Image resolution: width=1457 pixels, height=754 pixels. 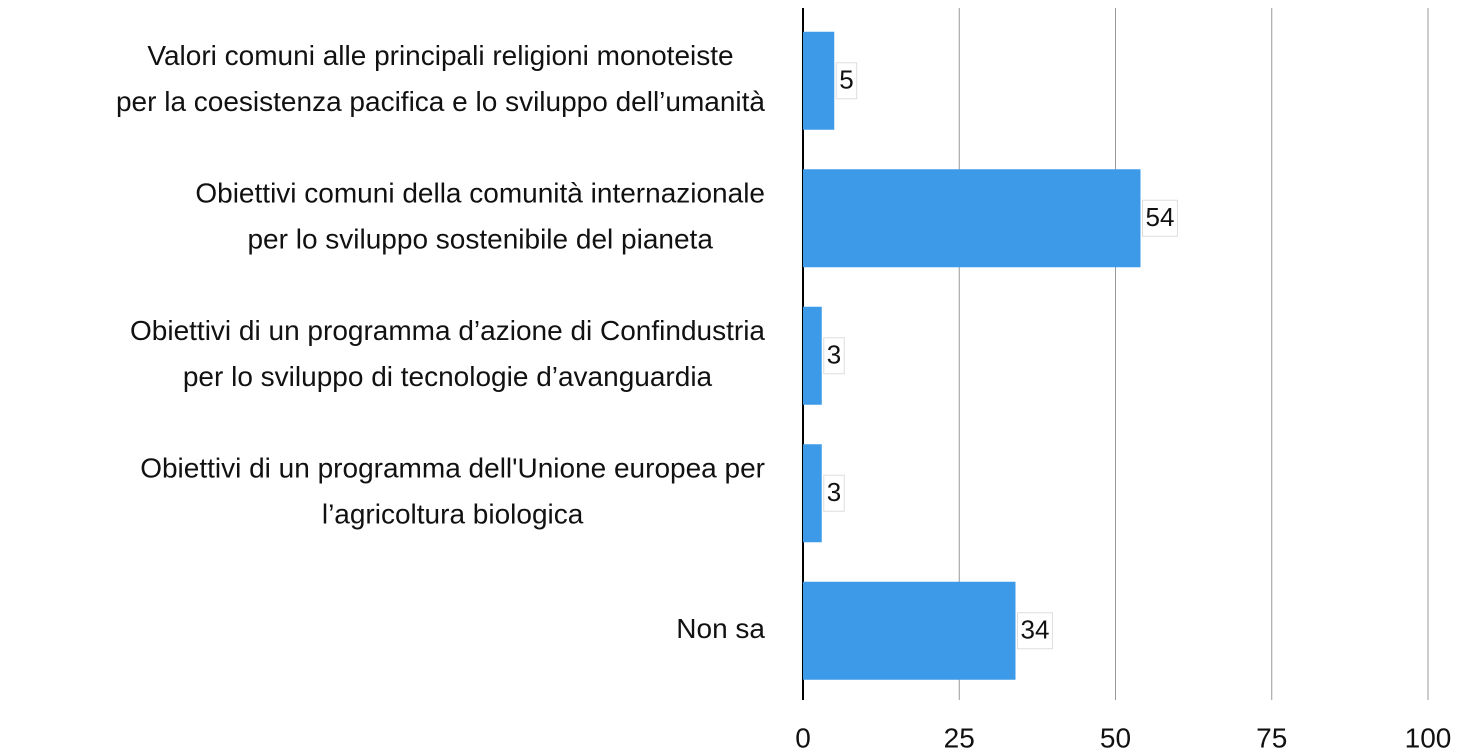 What do you see at coordinates (959, 737) in the screenshot?
I see `x-tick-label: 25` at bounding box center [959, 737].